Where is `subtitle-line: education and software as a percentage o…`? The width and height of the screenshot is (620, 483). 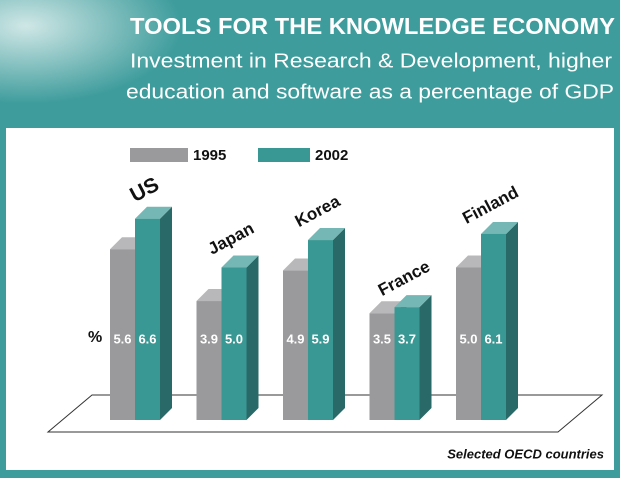 subtitle-line: education and software as a percentage o… is located at coordinates (370, 92).